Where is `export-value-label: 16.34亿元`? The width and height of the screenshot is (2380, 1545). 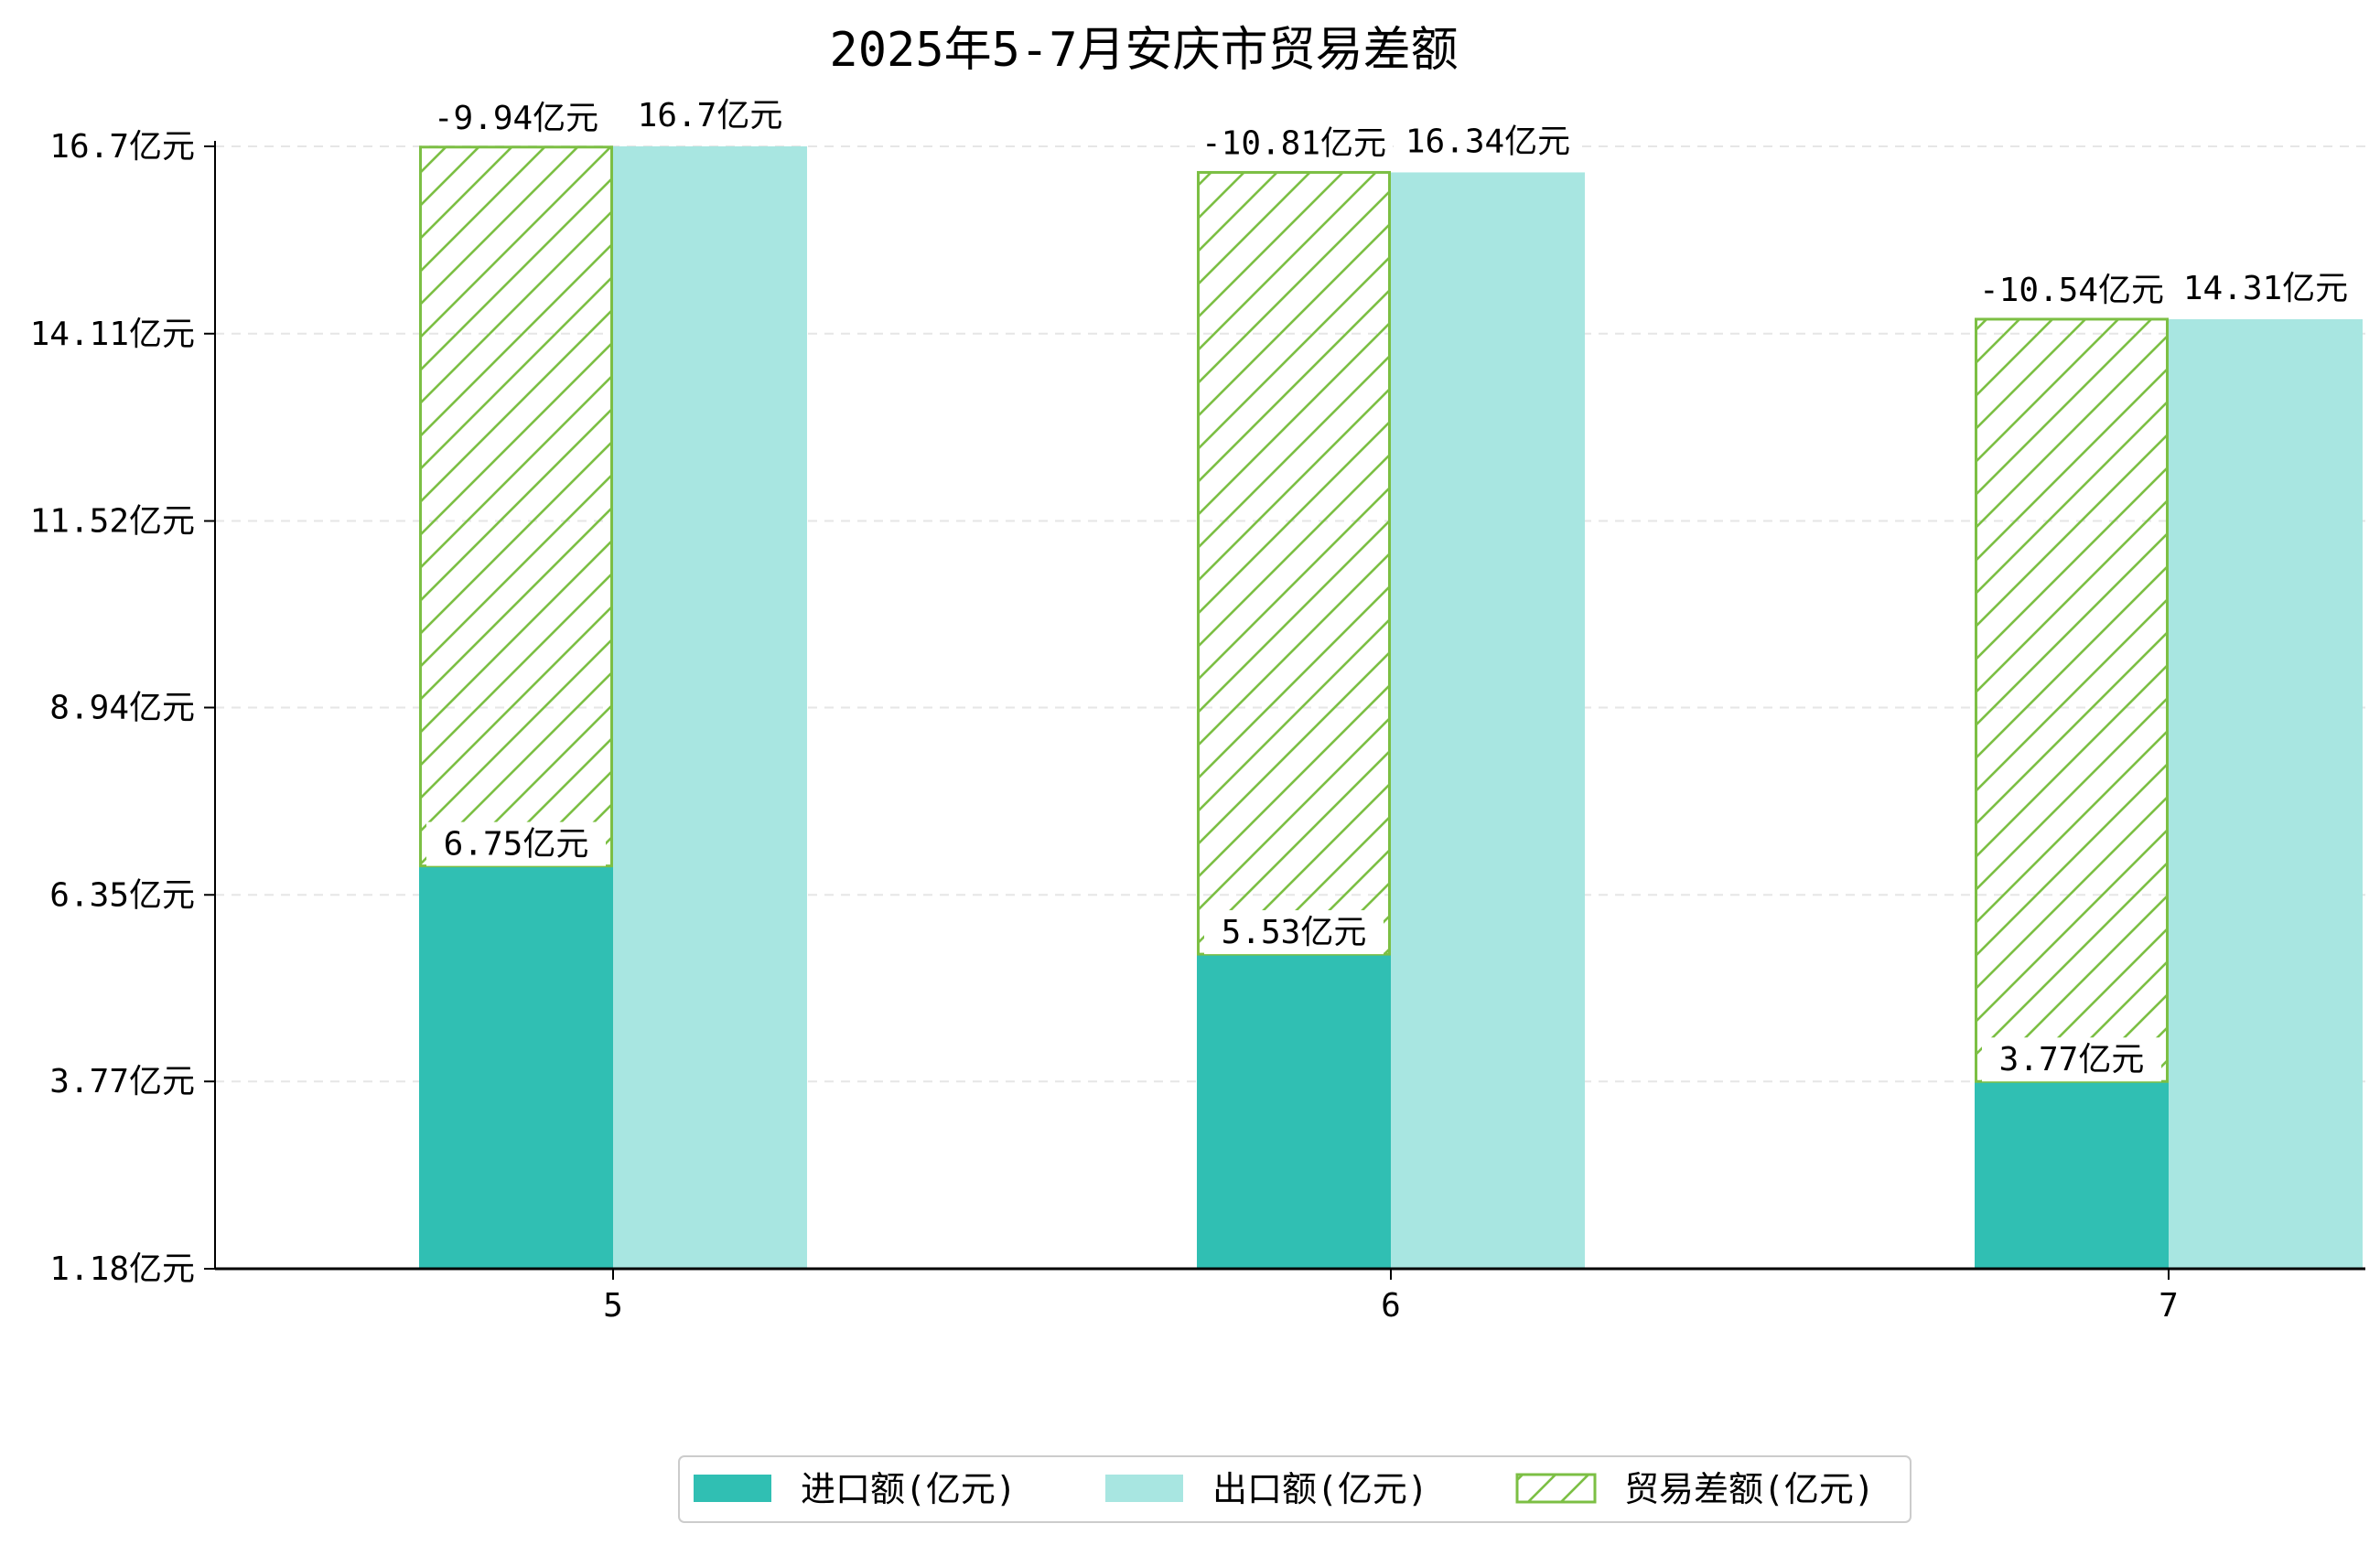 export-value-label: 16.34亿元 is located at coordinates (1487, 141).